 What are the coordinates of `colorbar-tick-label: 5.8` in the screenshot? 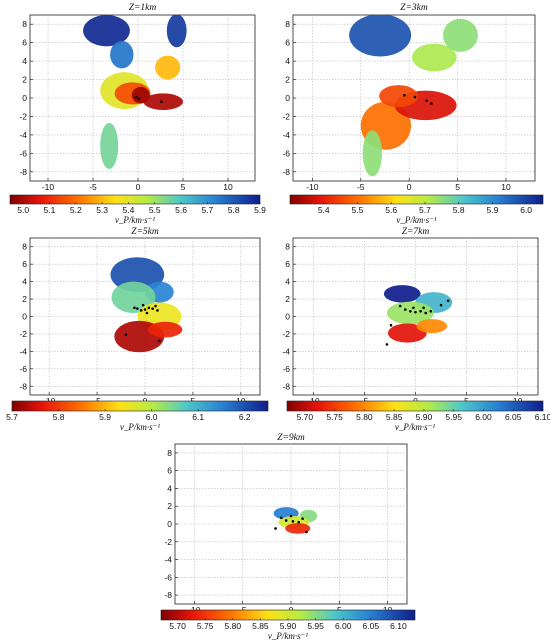 It's located at (234, 210).